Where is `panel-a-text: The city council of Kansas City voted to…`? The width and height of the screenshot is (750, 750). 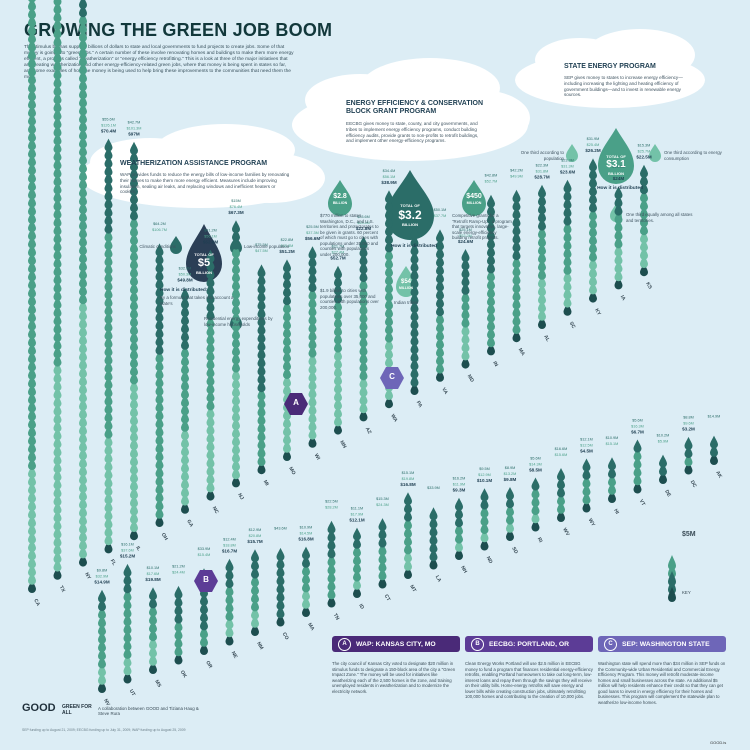
panel-a-text: The city council of Kansas City voted to… is located at coordinates (394, 677).